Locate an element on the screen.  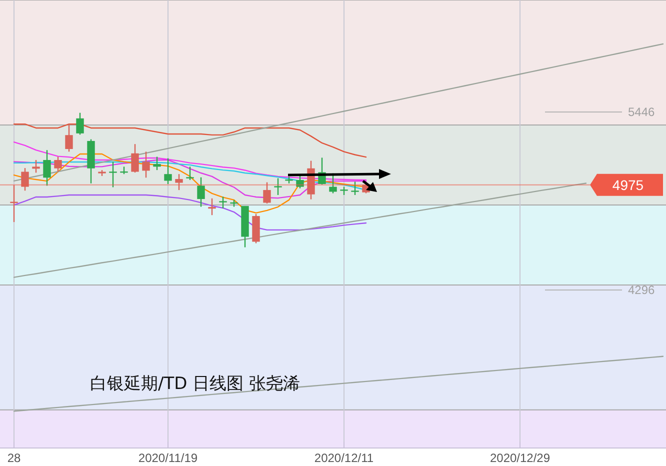
x-tick-label: 2020/12/29 is located at coordinates (520, 458).